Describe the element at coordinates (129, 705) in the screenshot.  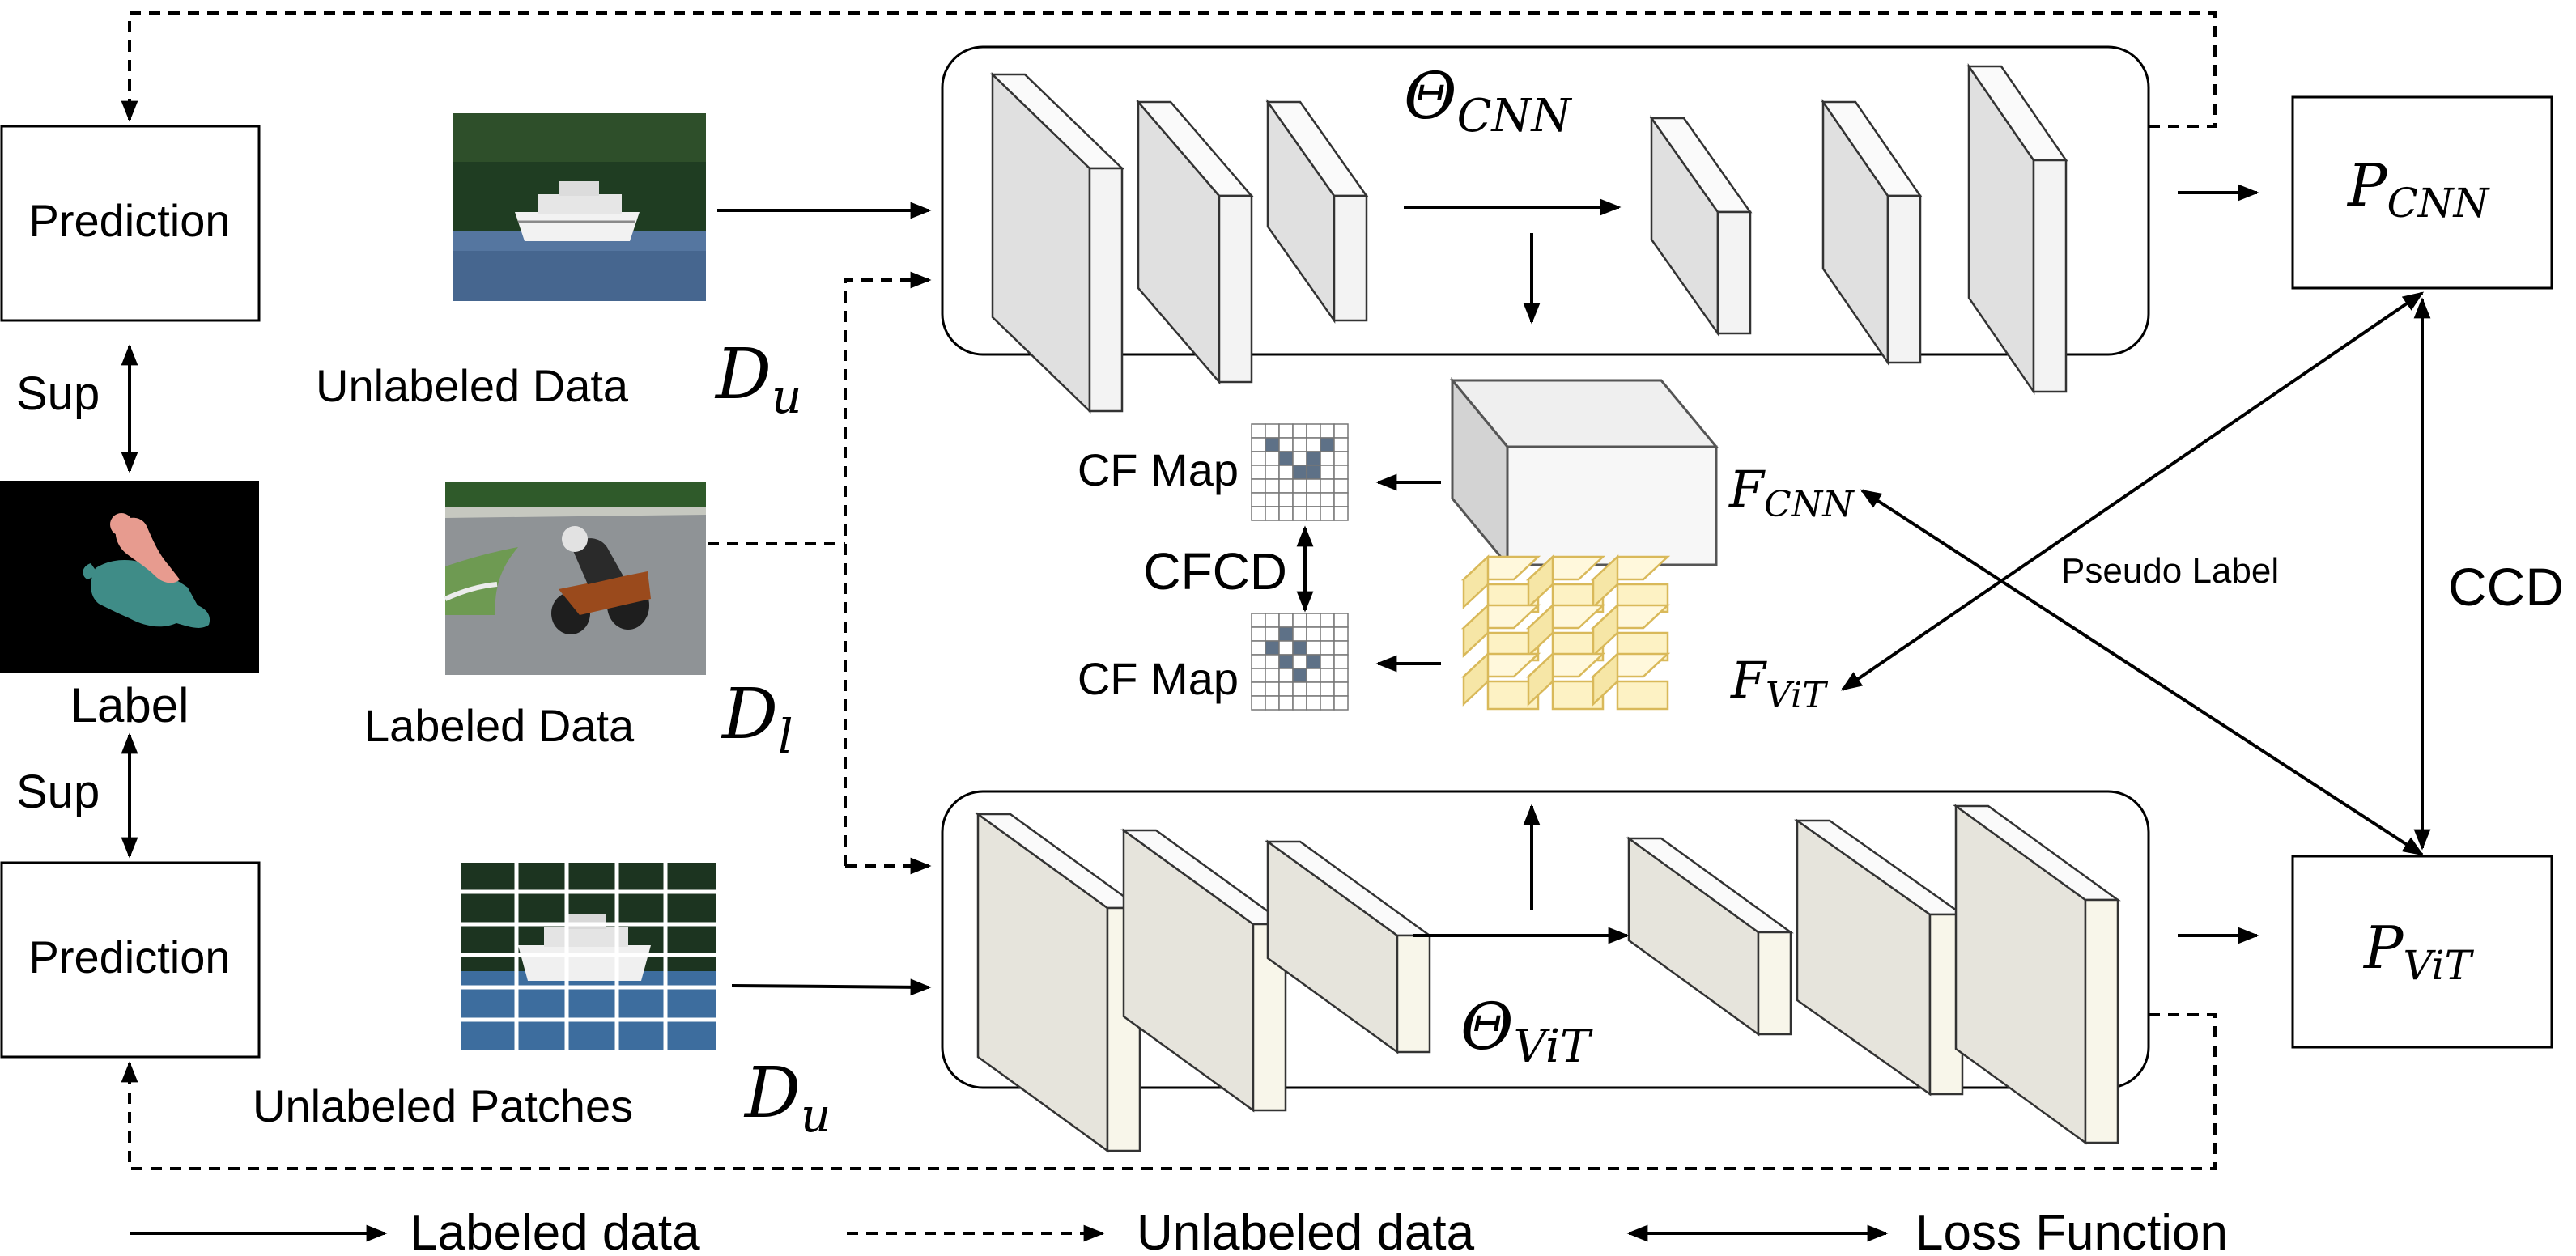
I see `label-caption: Label` at that location.